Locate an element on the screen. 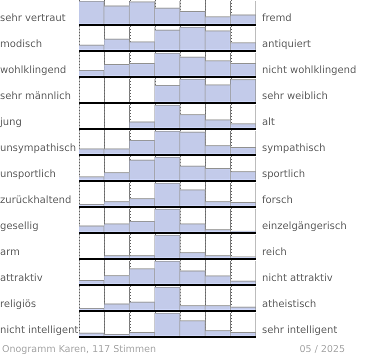  y-axis-title: nicht intelligent is located at coordinates (39, 331).